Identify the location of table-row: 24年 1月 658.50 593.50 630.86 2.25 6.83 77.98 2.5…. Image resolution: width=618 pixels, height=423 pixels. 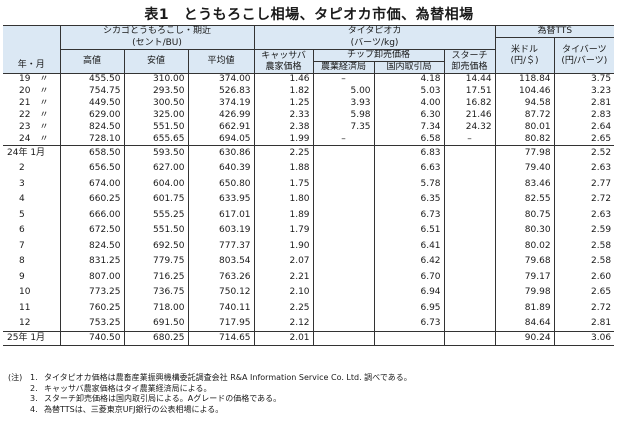
(309, 153).